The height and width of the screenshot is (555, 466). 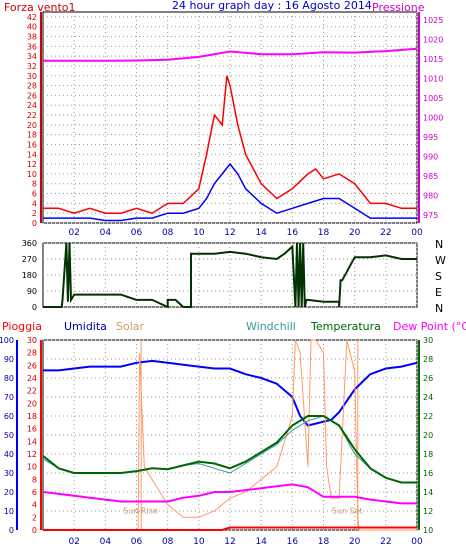 What do you see at coordinates (32, 46) in the screenshot?
I see `panel1-y-left-tick: 36` at bounding box center [32, 46].